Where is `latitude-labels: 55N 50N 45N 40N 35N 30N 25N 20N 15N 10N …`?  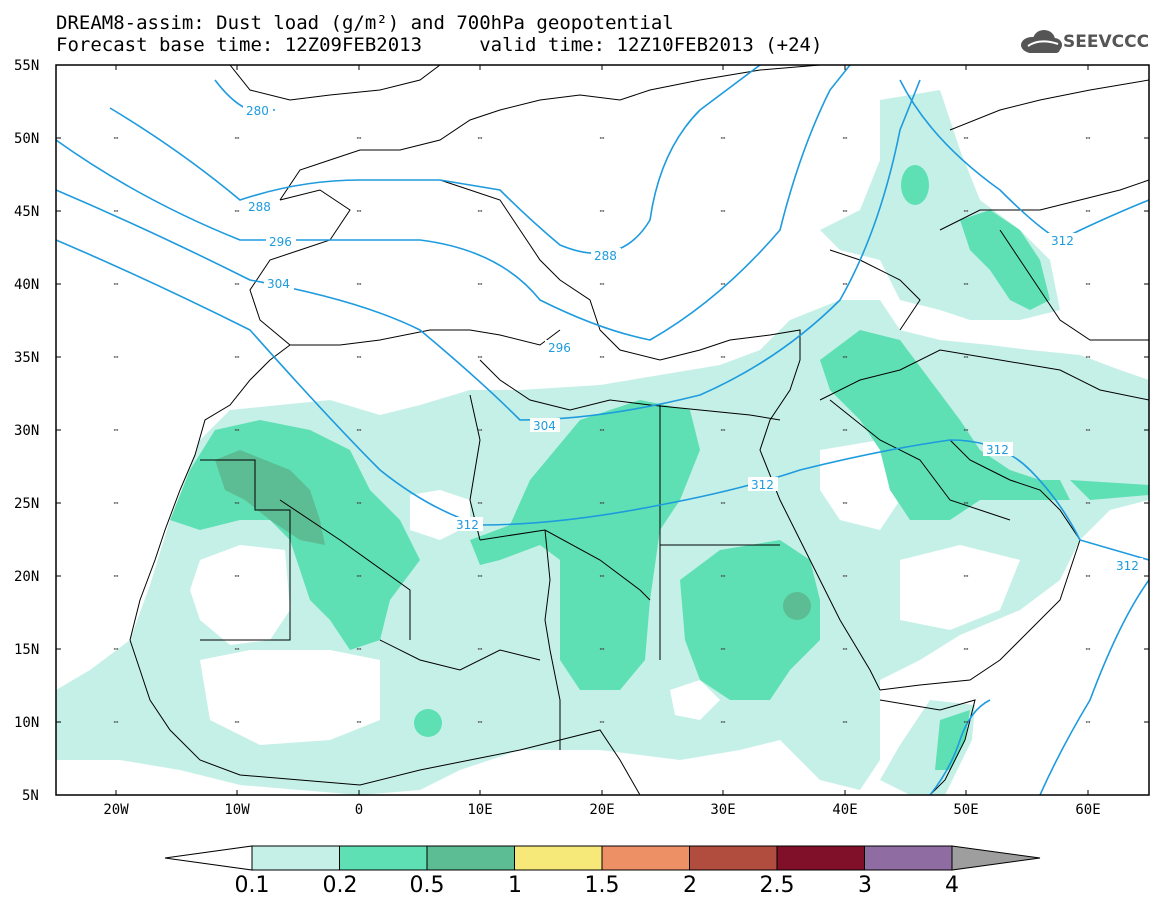 latitude-labels: 55N 50N 45N 40N 35N 30N 25N 20N 15N 10N … is located at coordinates (26, 431).